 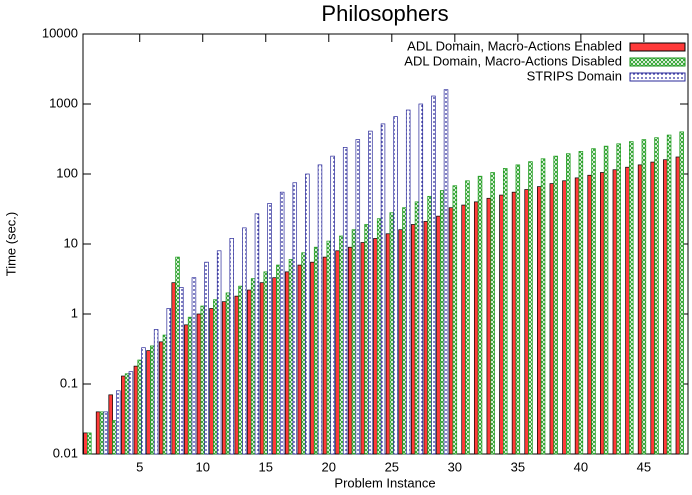 What do you see at coordinates (67, 172) in the screenshot?
I see `y-tick-label: 100` at bounding box center [67, 172].